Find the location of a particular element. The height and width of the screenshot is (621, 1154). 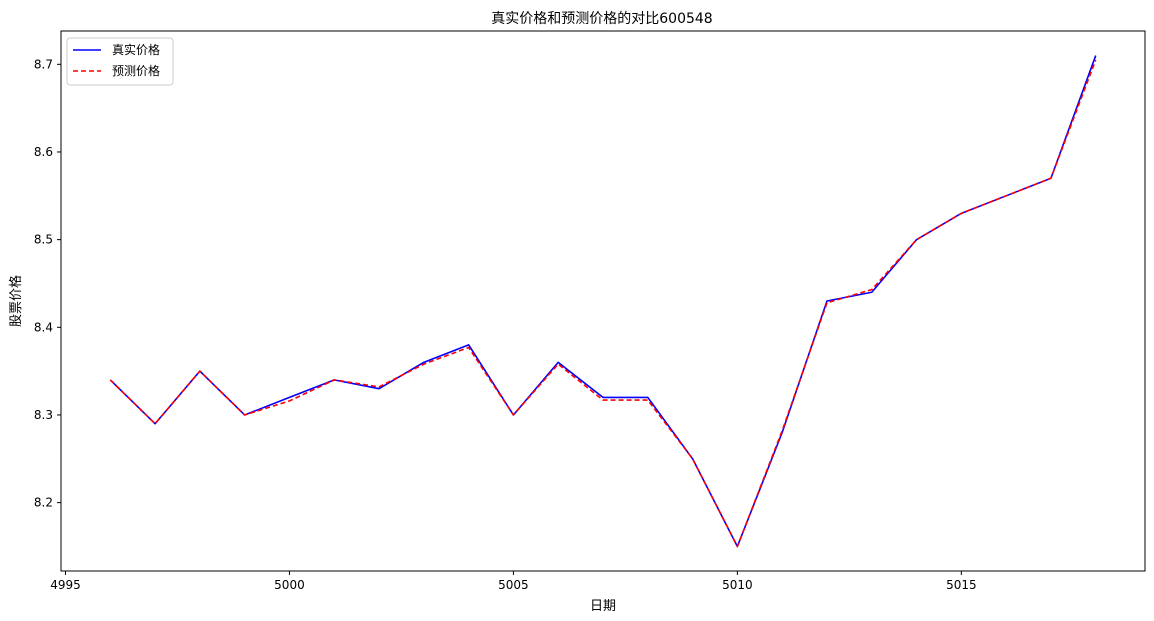

legend-label-real: 真实价格 is located at coordinates (136, 49).